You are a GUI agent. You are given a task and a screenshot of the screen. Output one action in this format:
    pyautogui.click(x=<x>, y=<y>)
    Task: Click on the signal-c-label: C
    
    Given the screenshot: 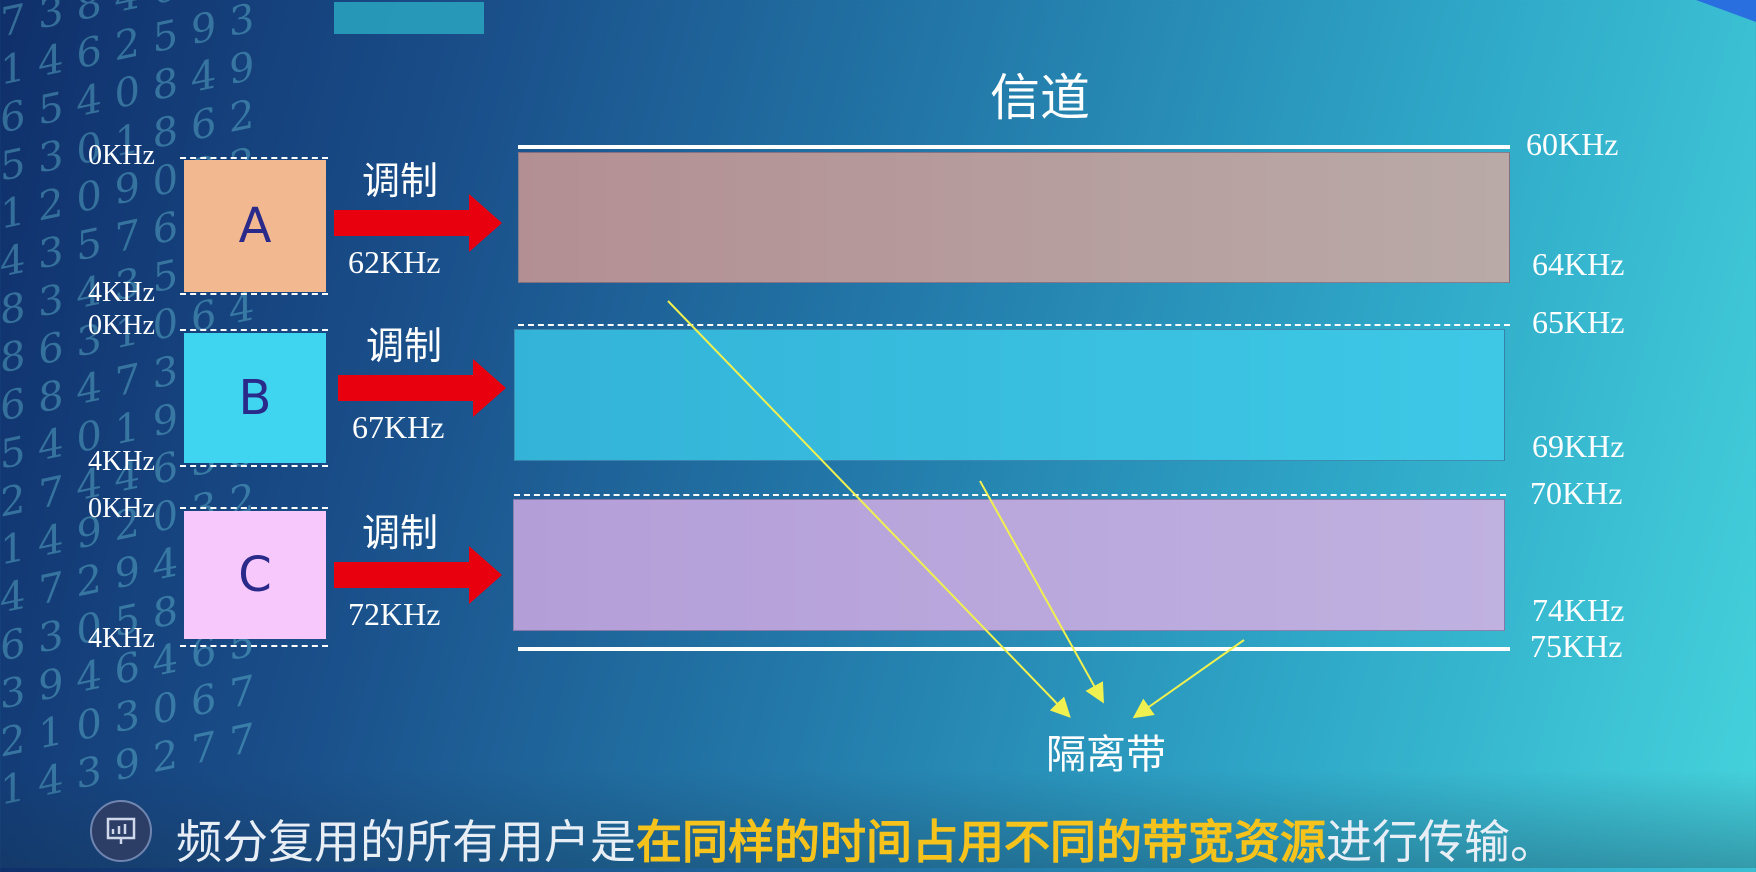 What is the action you would take?
    pyautogui.click(x=255, y=575)
    